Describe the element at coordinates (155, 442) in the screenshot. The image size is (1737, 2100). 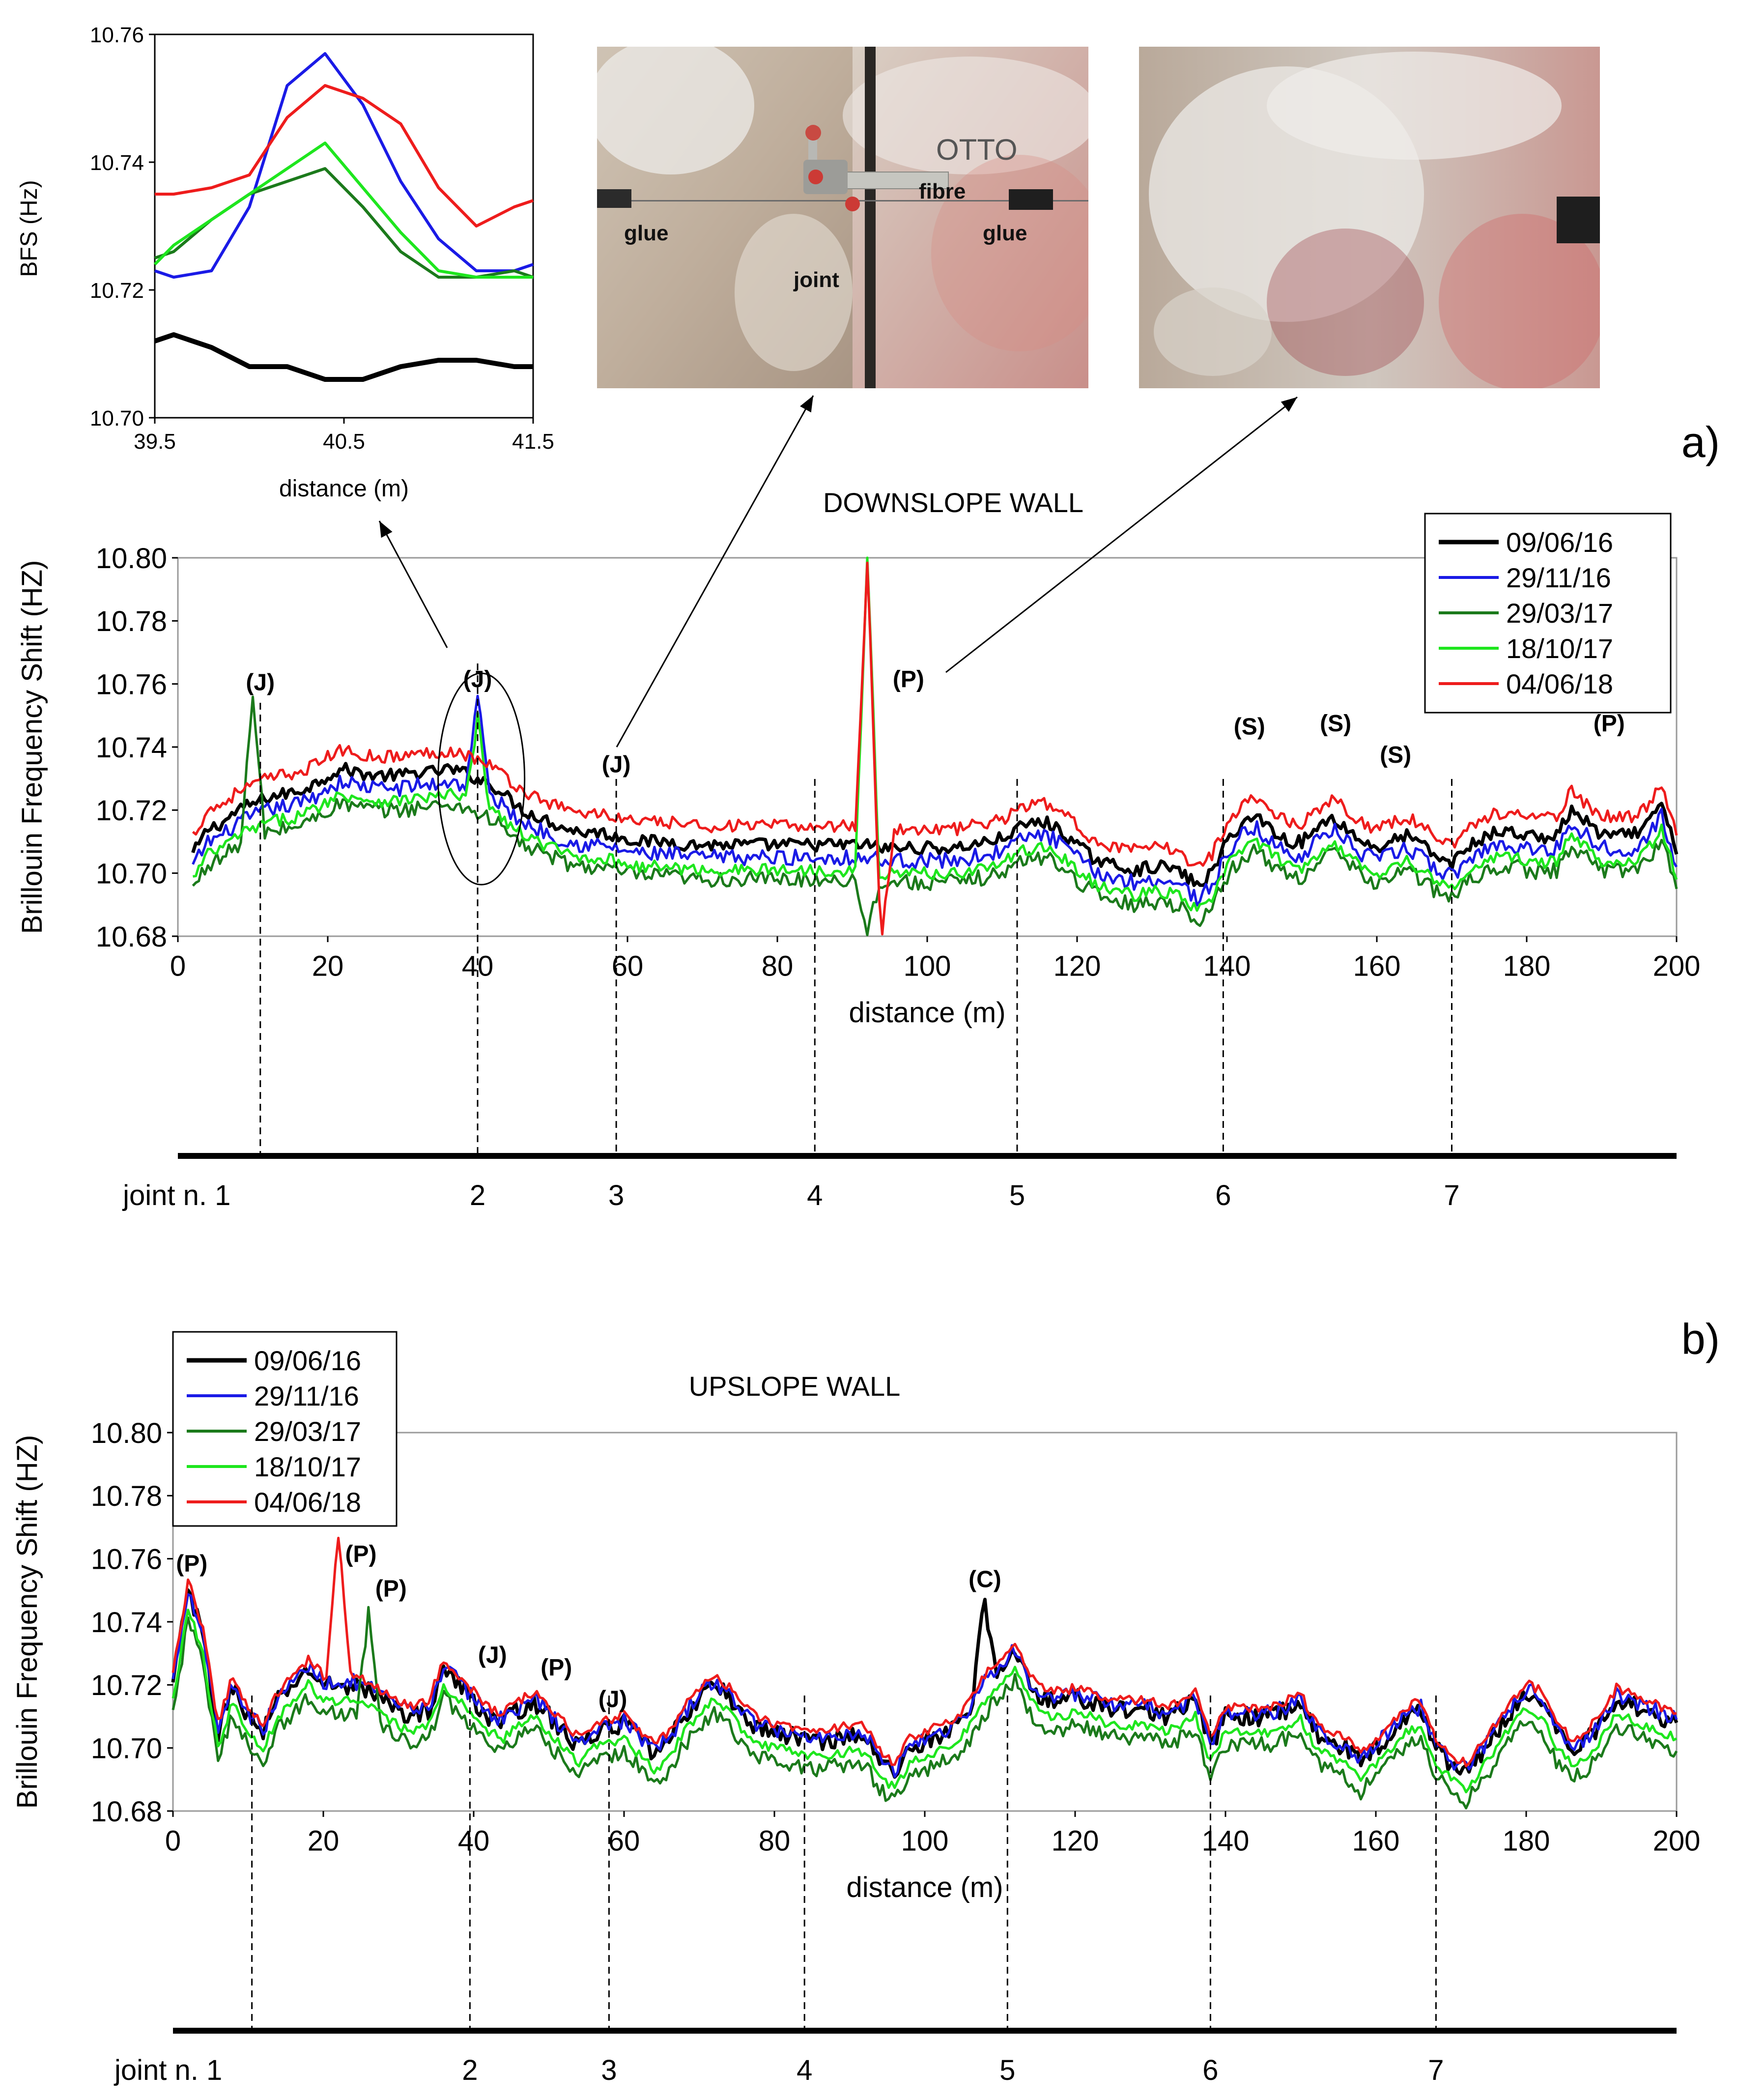
I see `inset-xtick-label: 39.5` at that location.